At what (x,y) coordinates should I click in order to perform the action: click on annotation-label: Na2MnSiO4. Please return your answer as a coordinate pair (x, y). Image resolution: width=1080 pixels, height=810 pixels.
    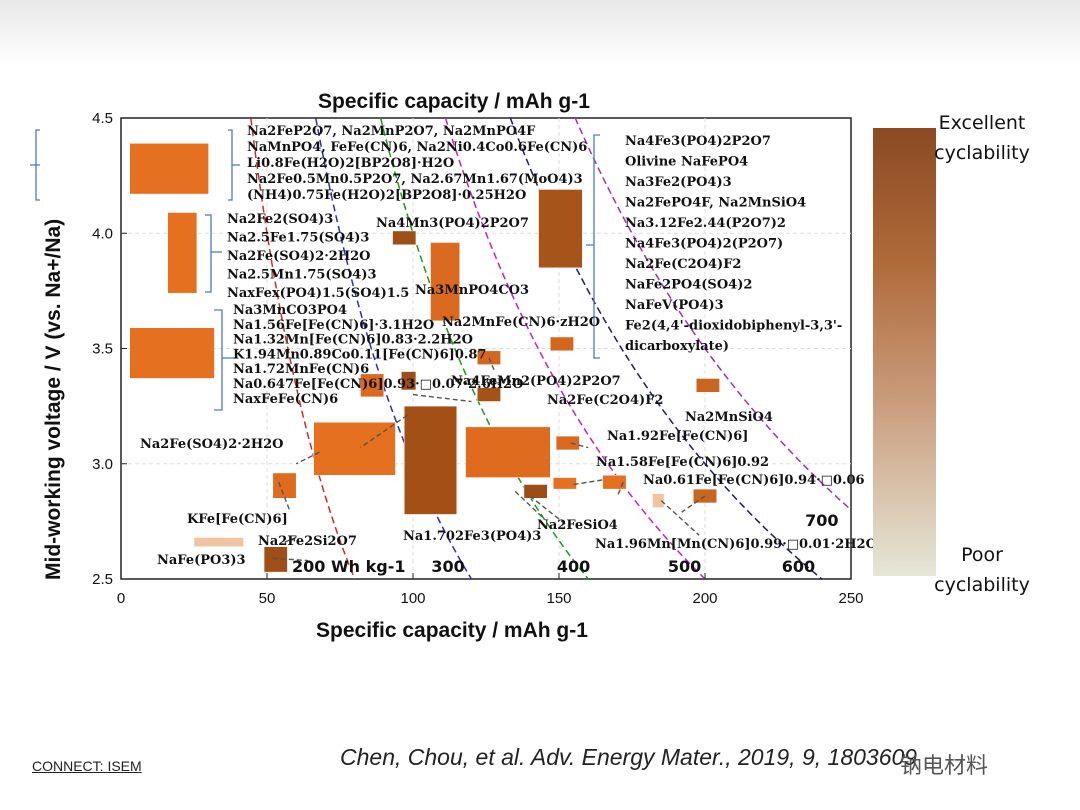
    Looking at the image, I should click on (729, 417).